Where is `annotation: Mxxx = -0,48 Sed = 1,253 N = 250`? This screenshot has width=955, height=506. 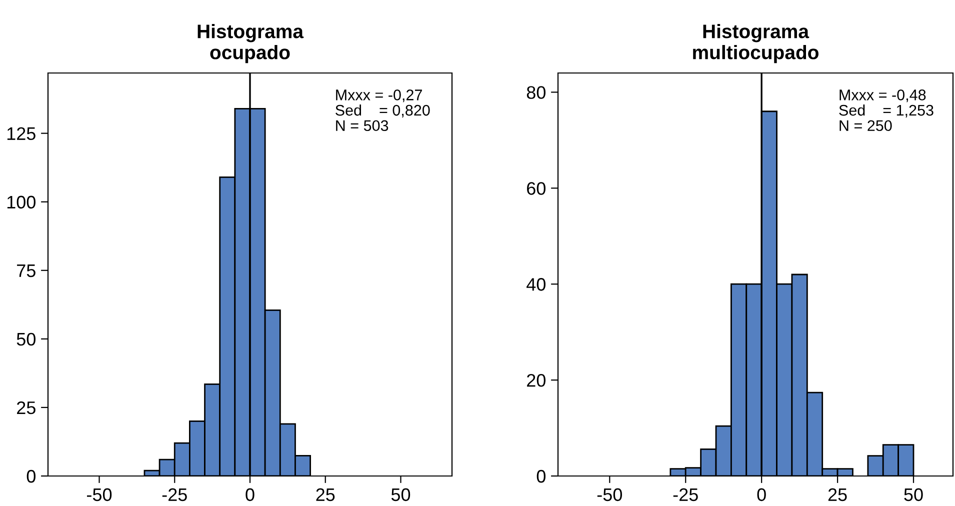 annotation: Mxxx = -0,48 Sed = 1,253 N = 250 is located at coordinates (886, 111).